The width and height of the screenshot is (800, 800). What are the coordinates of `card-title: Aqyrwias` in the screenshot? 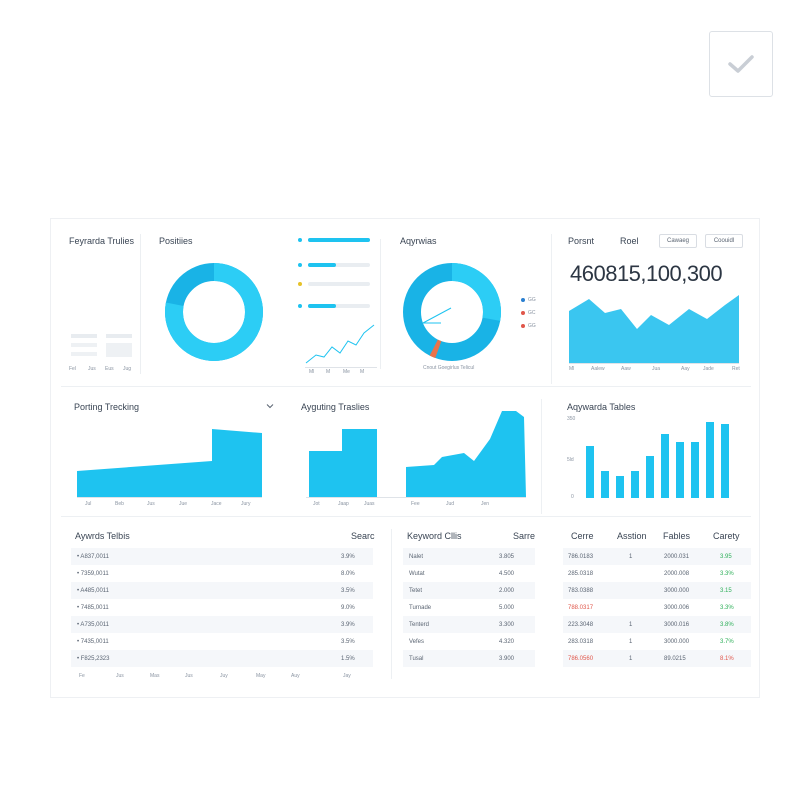 It's located at (418, 241).